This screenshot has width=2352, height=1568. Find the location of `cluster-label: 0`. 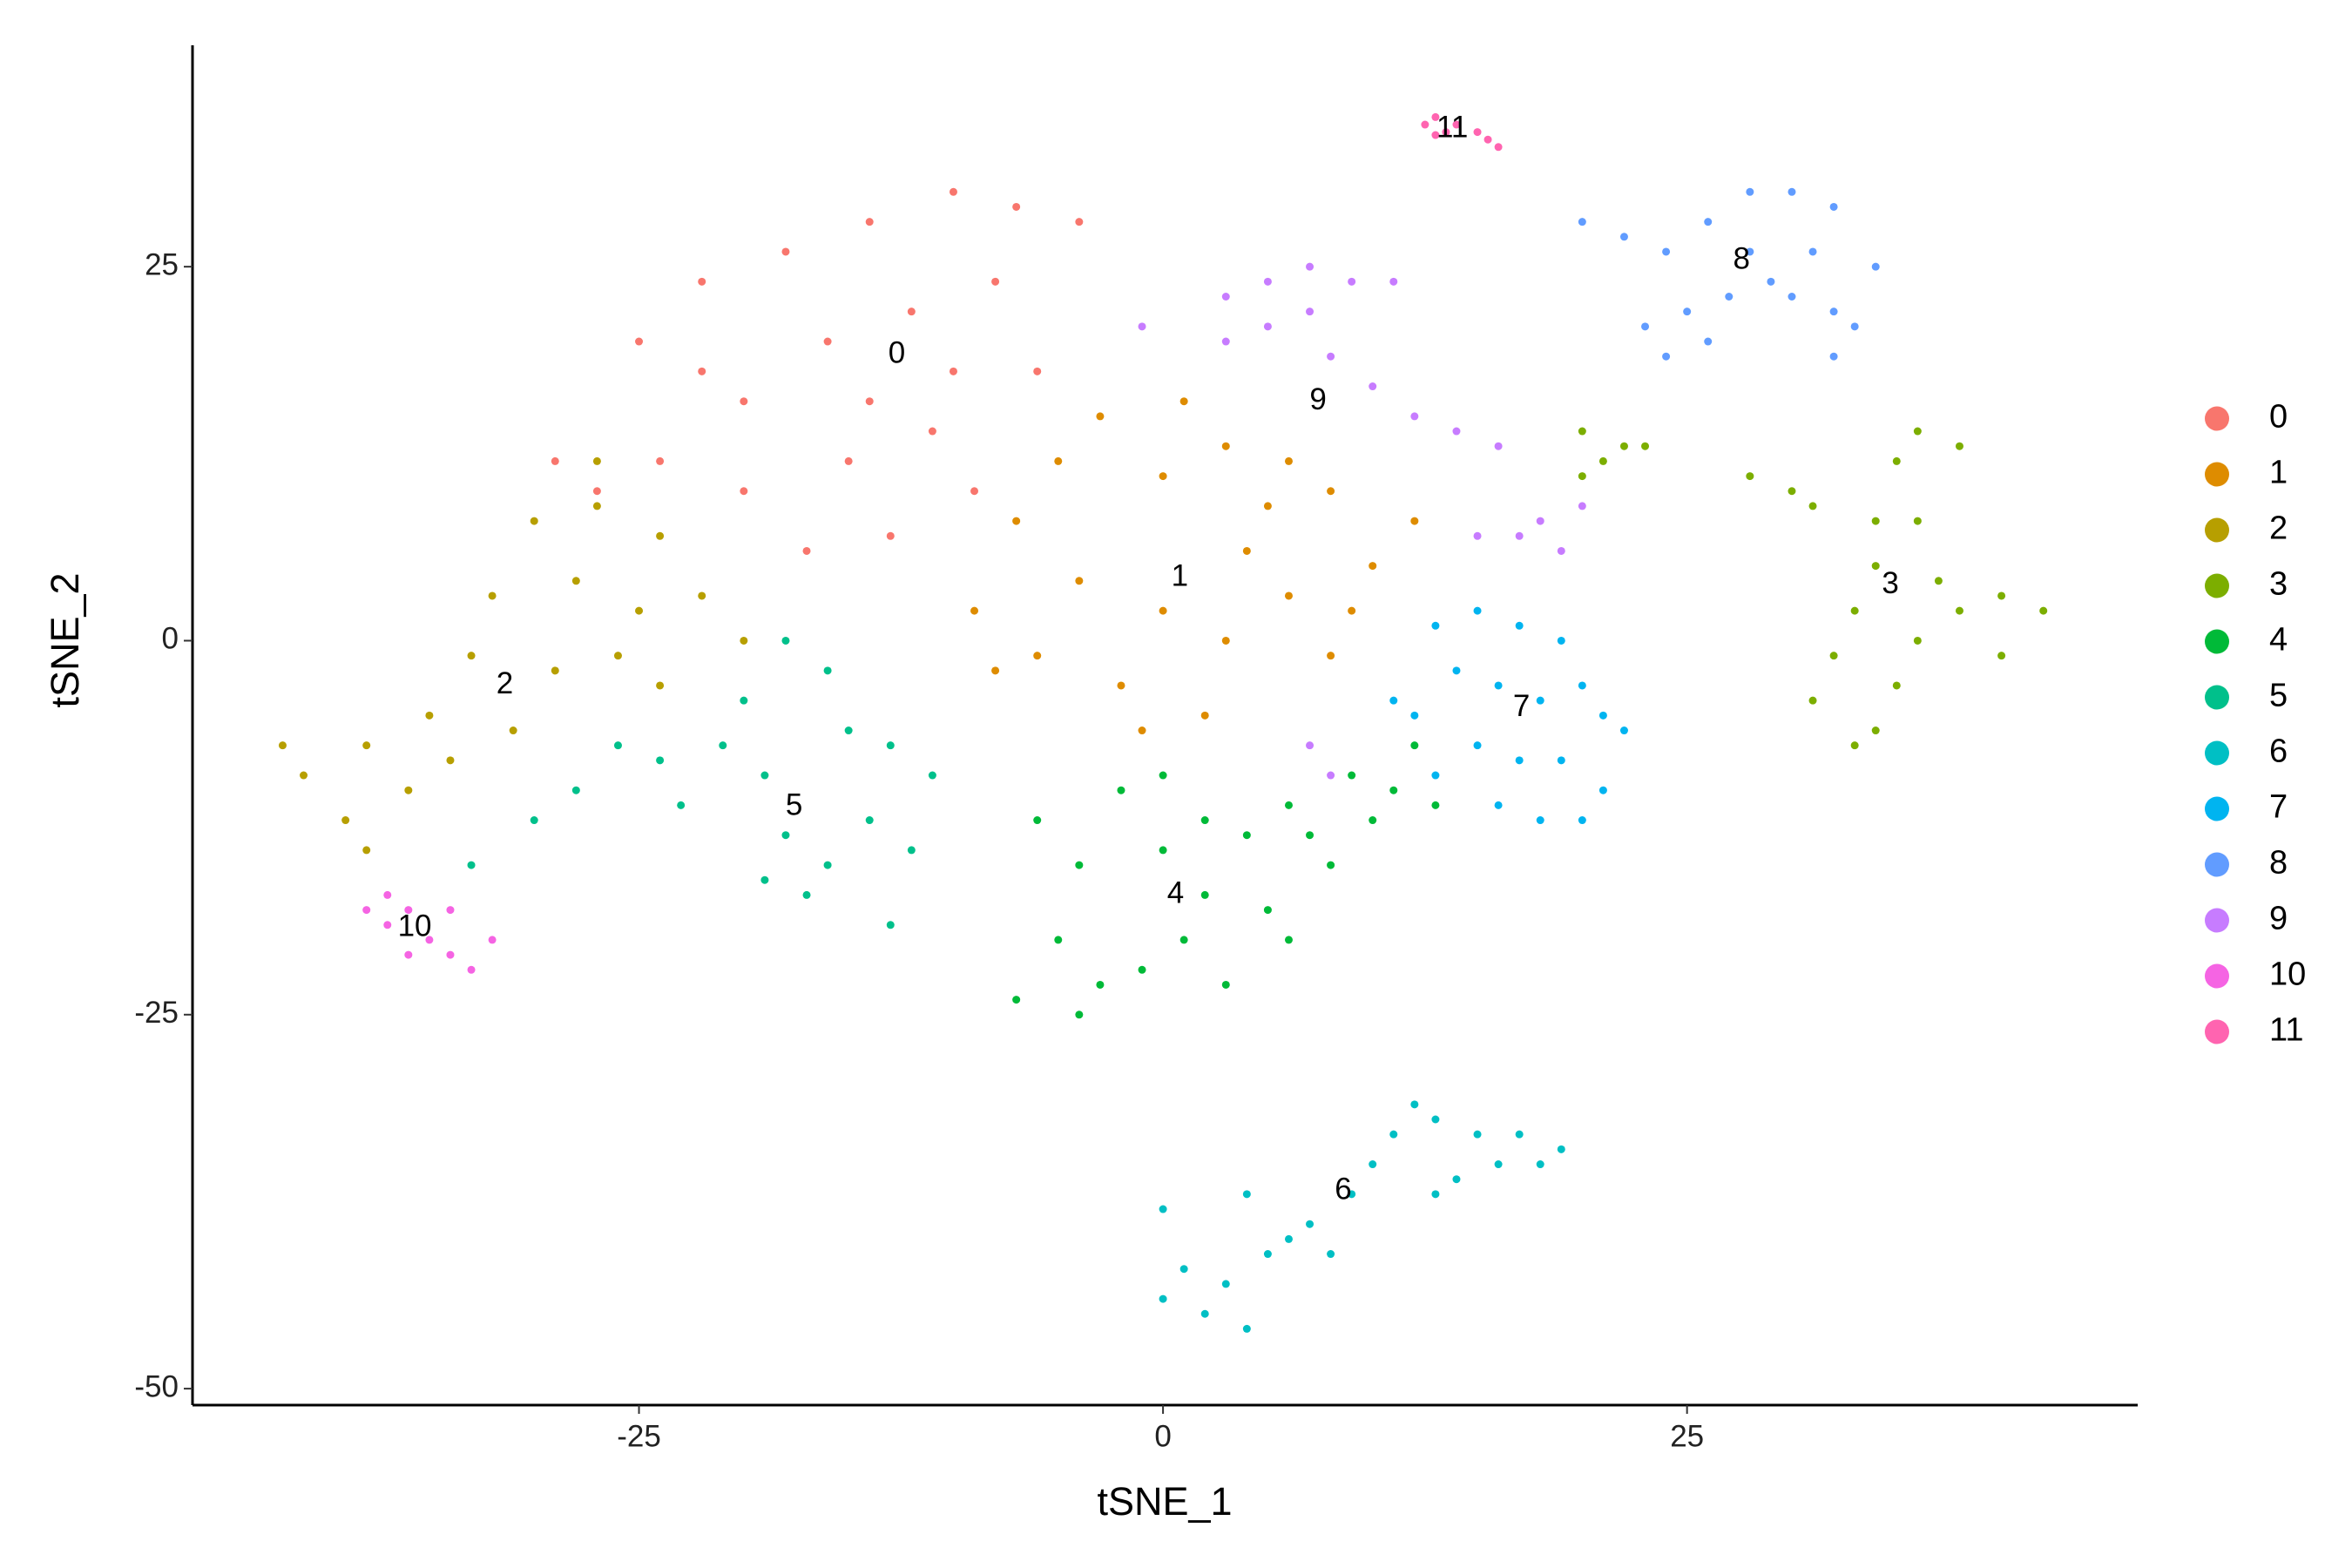

cluster-label: 0 is located at coordinates (897, 353).